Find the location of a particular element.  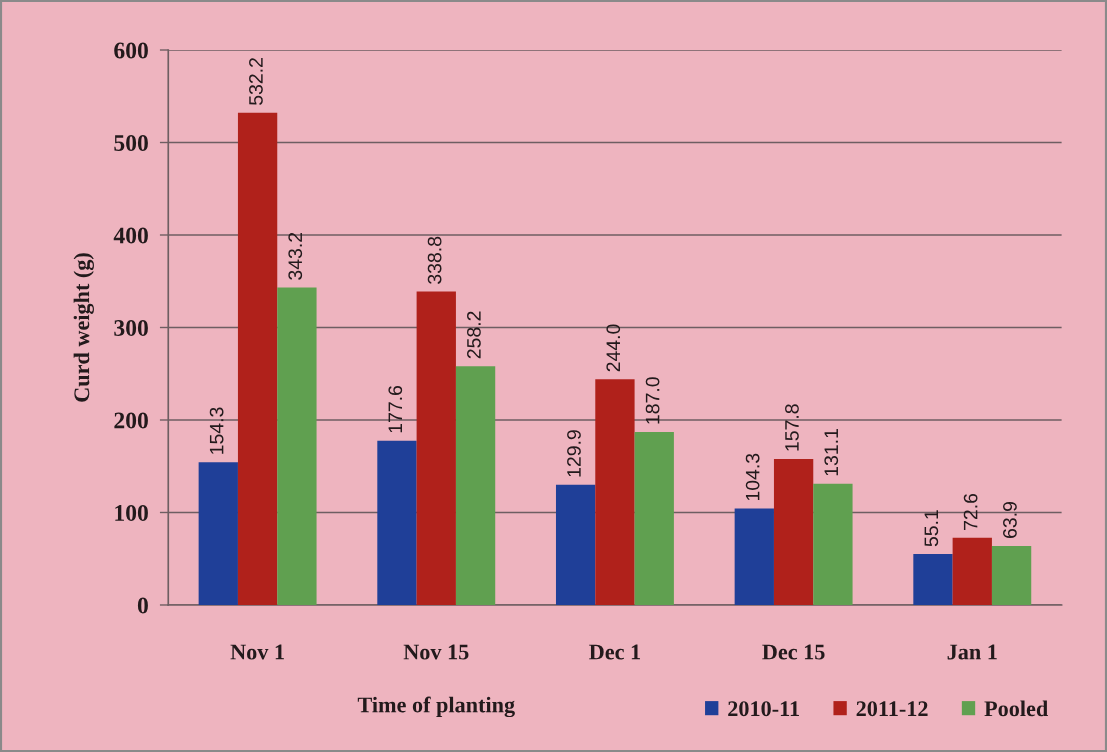

data-label: 244.0 is located at coordinates (613, 348).